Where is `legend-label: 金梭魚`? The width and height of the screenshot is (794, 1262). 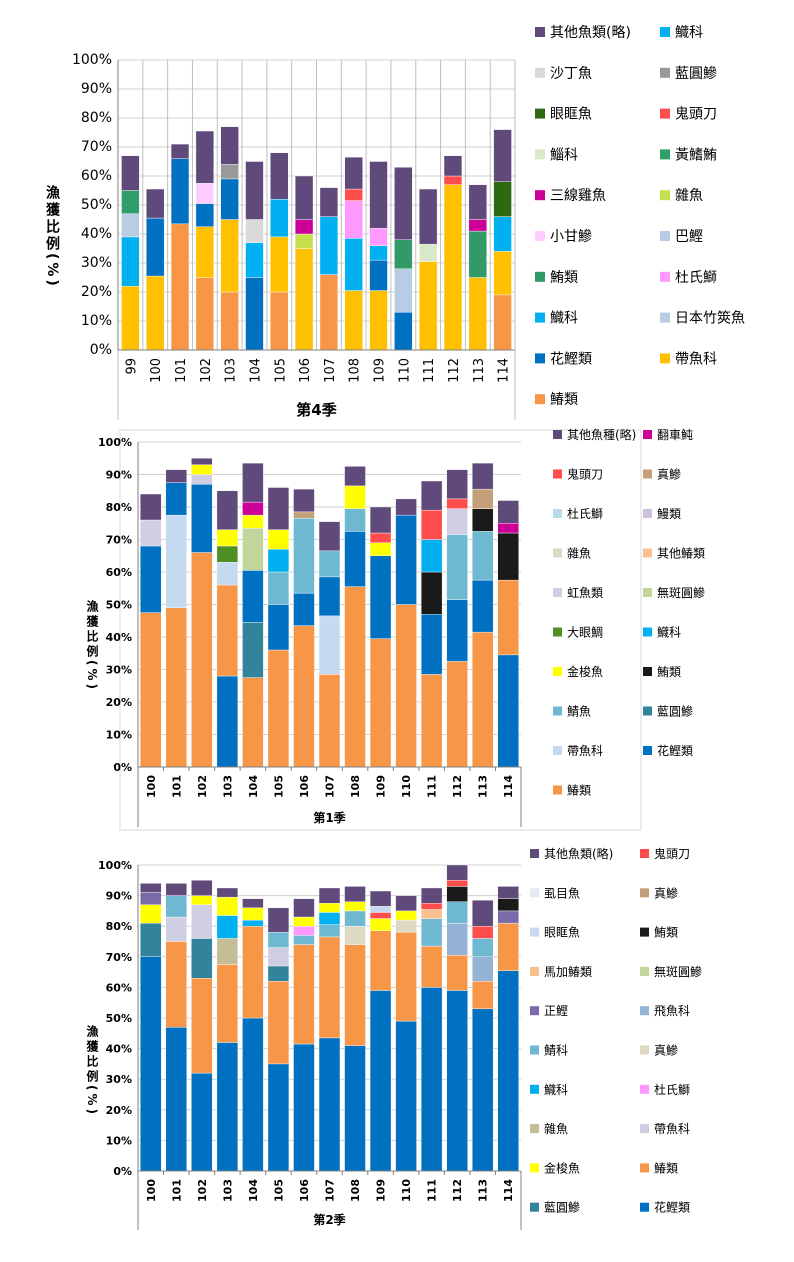 legend-label: 金梭魚 is located at coordinates (562, 1167).